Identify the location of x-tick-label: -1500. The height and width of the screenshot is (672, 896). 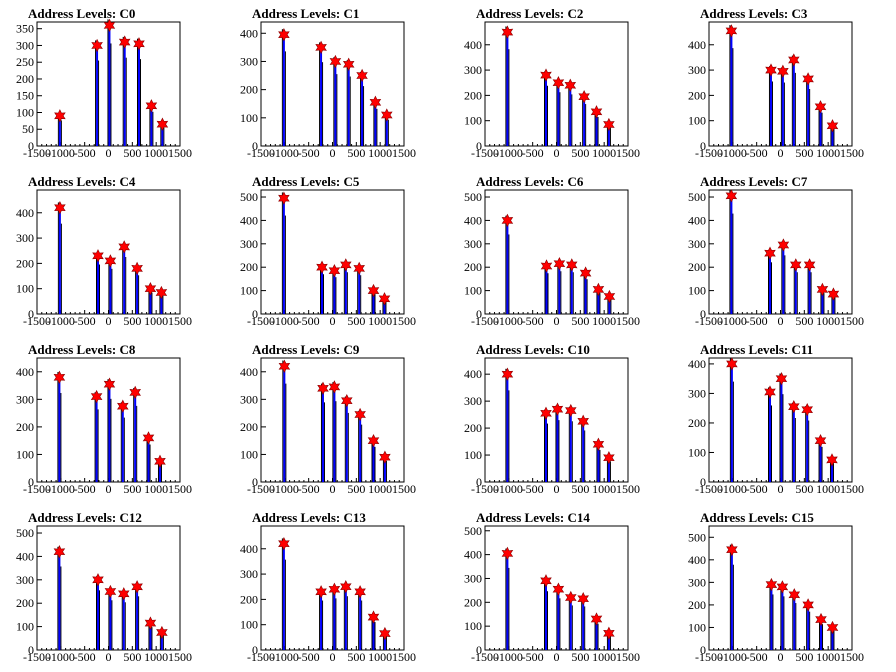
(485, 657).